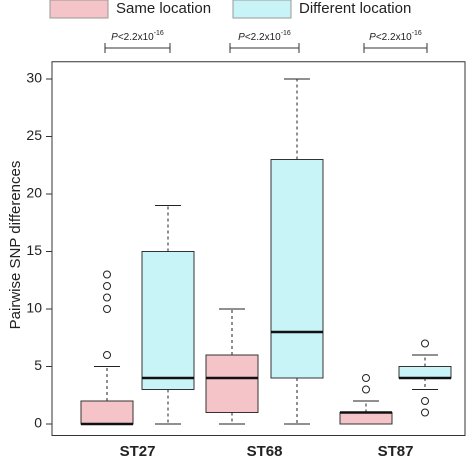 The image size is (474, 474). What do you see at coordinates (163, 8) in the screenshot?
I see `legend-label: Same location` at bounding box center [163, 8].